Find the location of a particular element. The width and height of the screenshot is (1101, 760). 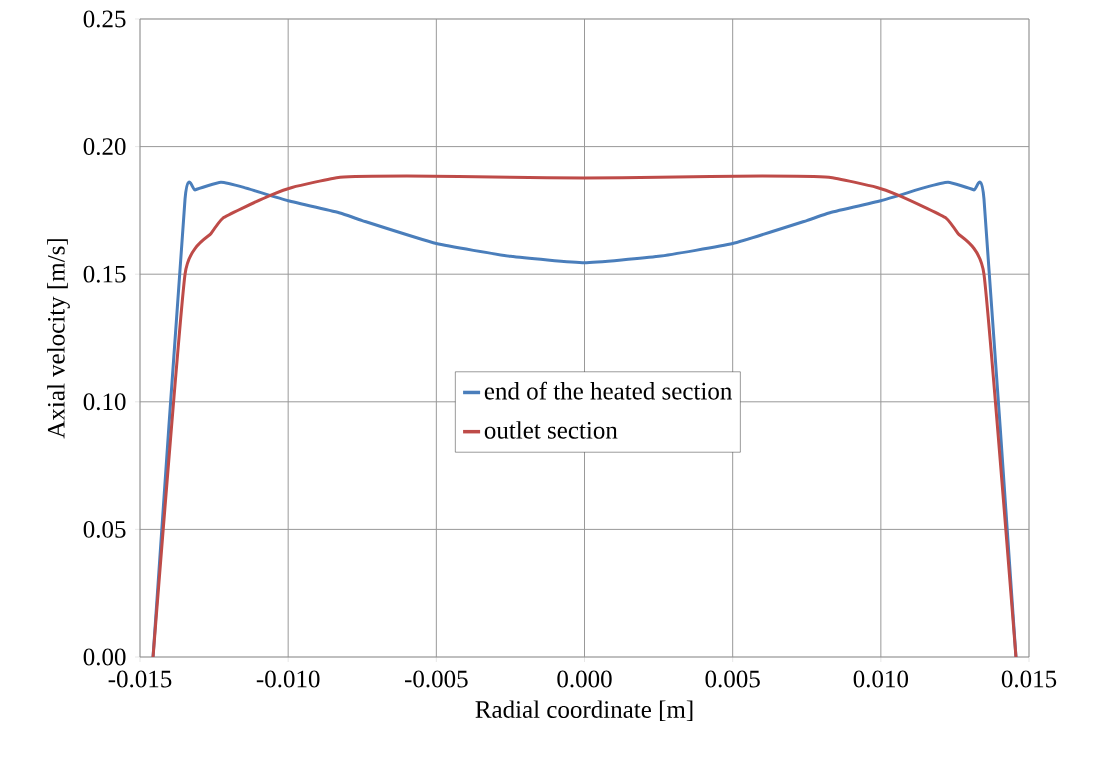

y-tick-label: 0.20 is located at coordinates (104, 147).